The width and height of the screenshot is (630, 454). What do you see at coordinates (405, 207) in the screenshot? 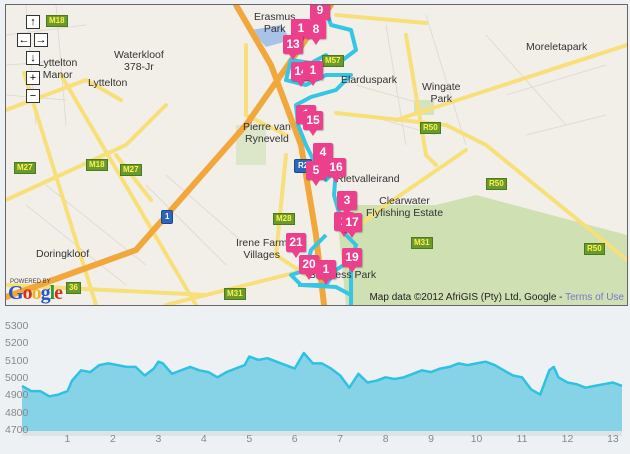
I see `place-label: Clearwater Flyfishing Estate` at bounding box center [405, 207].